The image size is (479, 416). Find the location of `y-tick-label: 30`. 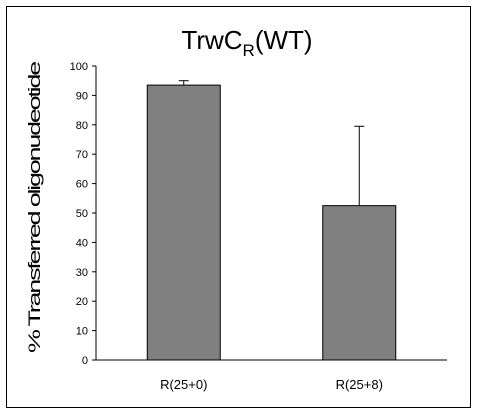

y-tick-label: 30 is located at coordinates (82, 273).